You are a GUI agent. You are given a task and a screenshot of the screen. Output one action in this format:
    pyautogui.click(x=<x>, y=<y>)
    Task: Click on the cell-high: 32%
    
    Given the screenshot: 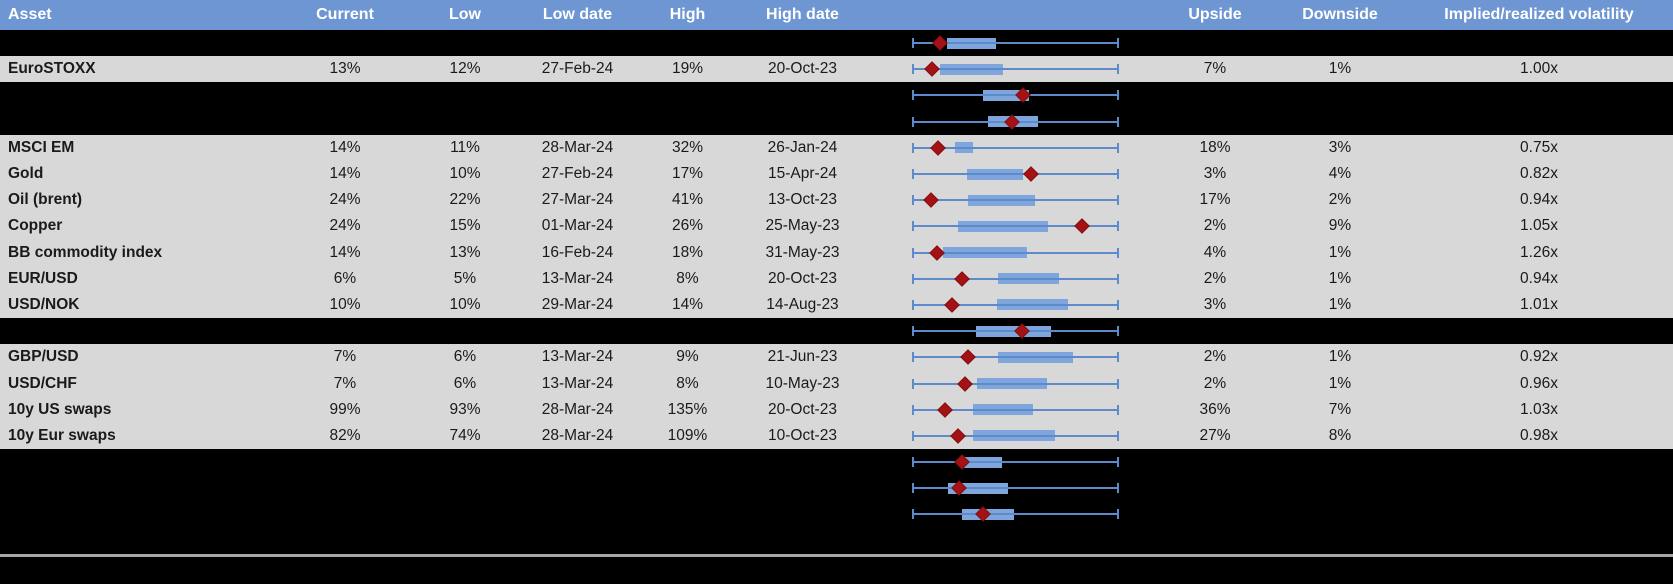 What is the action you would take?
    pyautogui.click(x=687, y=147)
    